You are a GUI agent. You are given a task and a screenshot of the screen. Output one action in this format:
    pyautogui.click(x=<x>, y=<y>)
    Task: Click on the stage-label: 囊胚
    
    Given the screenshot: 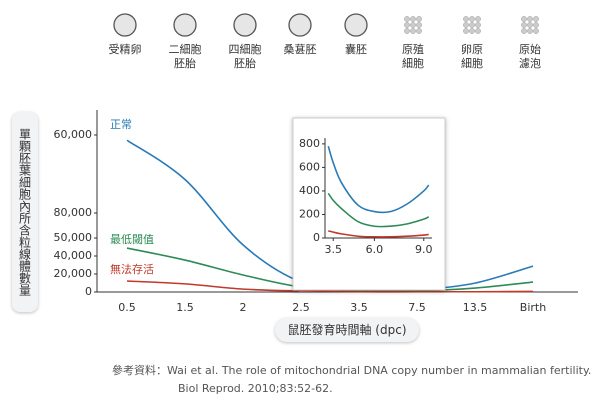 What is the action you would take?
    pyautogui.click(x=356, y=49)
    